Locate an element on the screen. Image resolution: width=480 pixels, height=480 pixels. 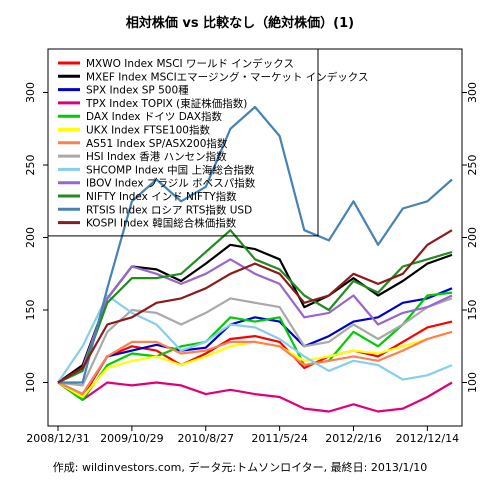
legend-label: SPX Index SP 500種 is located at coordinates (137, 90).